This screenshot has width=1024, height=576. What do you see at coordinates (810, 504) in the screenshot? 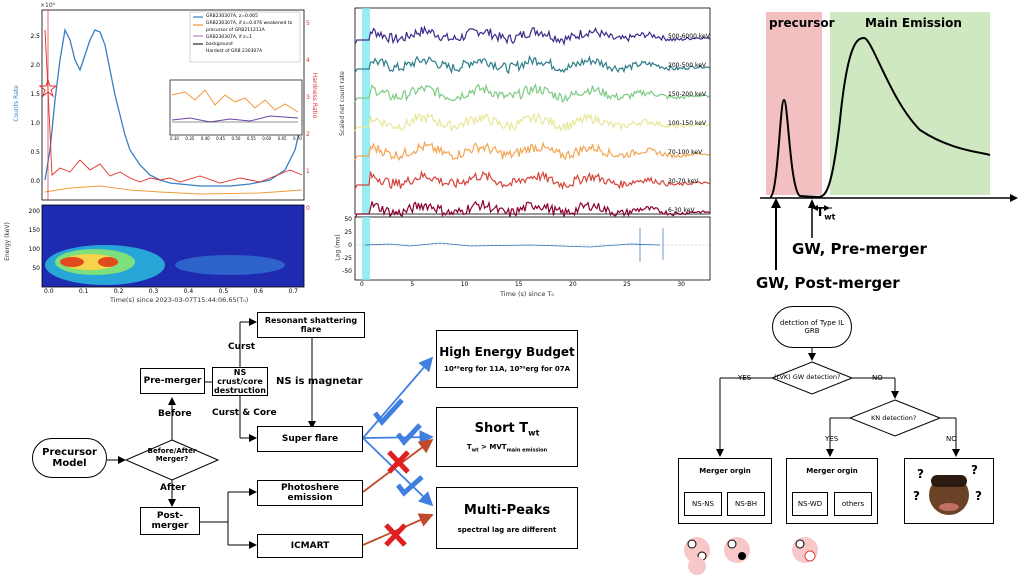
I see `ns-wd-node: NS-WD` at bounding box center [810, 504].